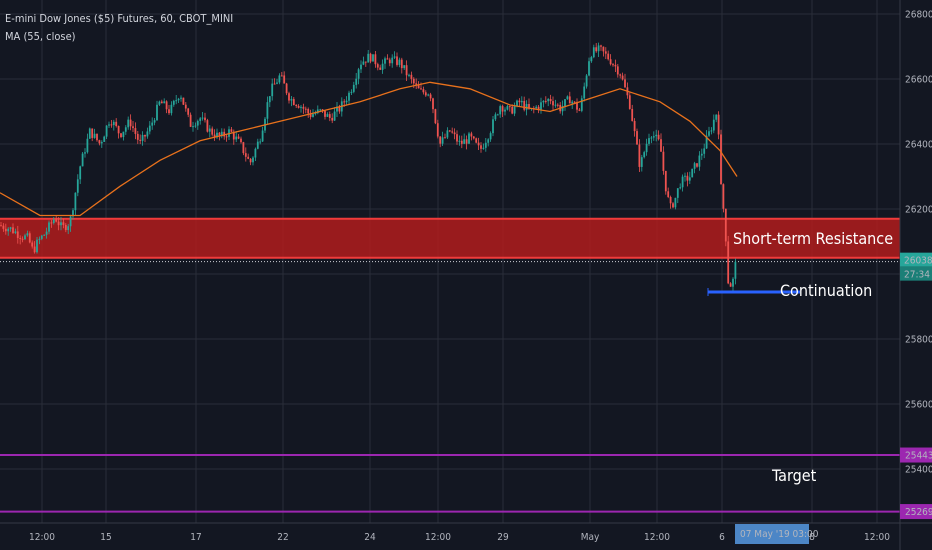  What do you see at coordinates (918, 145) in the screenshot?
I see `y-tick-label: 26400` at bounding box center [918, 145].